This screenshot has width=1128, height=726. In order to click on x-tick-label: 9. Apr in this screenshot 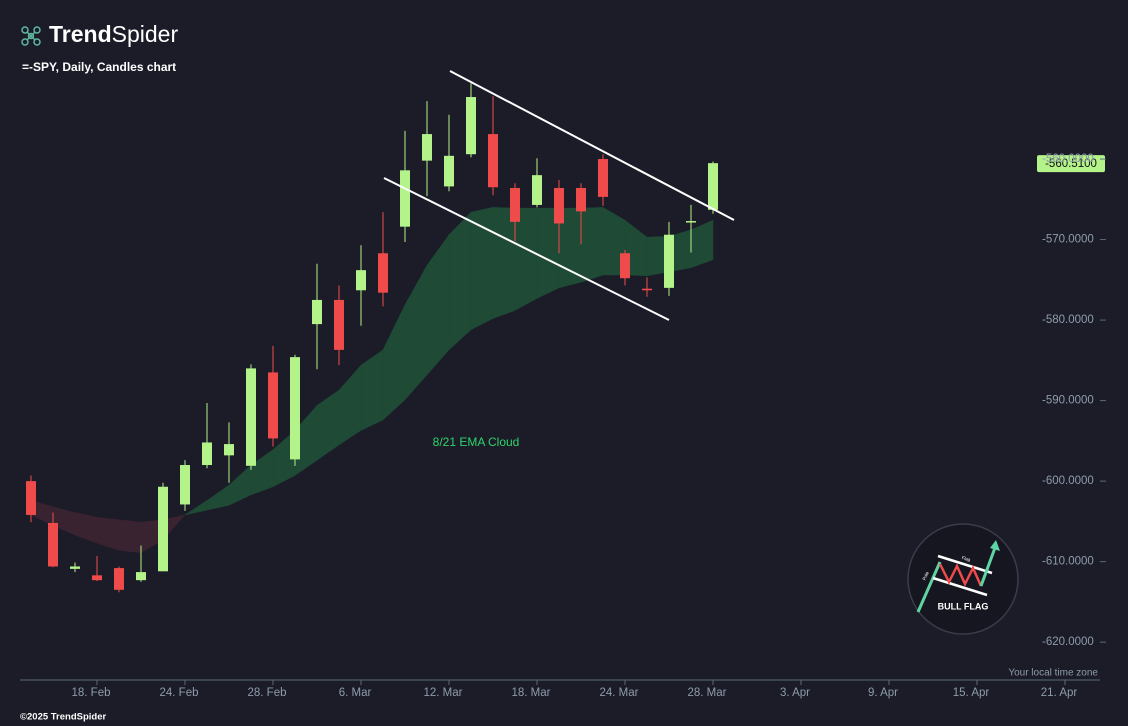, I will do `click(883, 693)`.